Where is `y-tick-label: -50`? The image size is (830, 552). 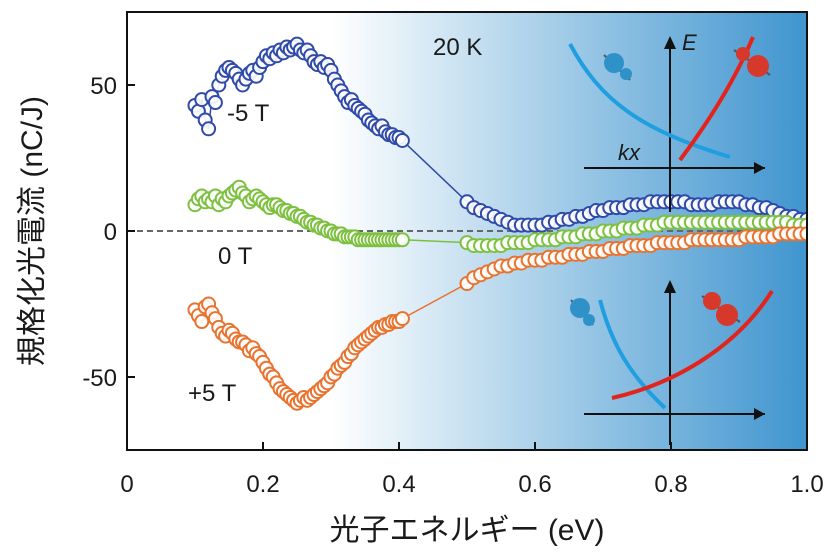
y-tick-label: -50 is located at coordinates (99, 378).